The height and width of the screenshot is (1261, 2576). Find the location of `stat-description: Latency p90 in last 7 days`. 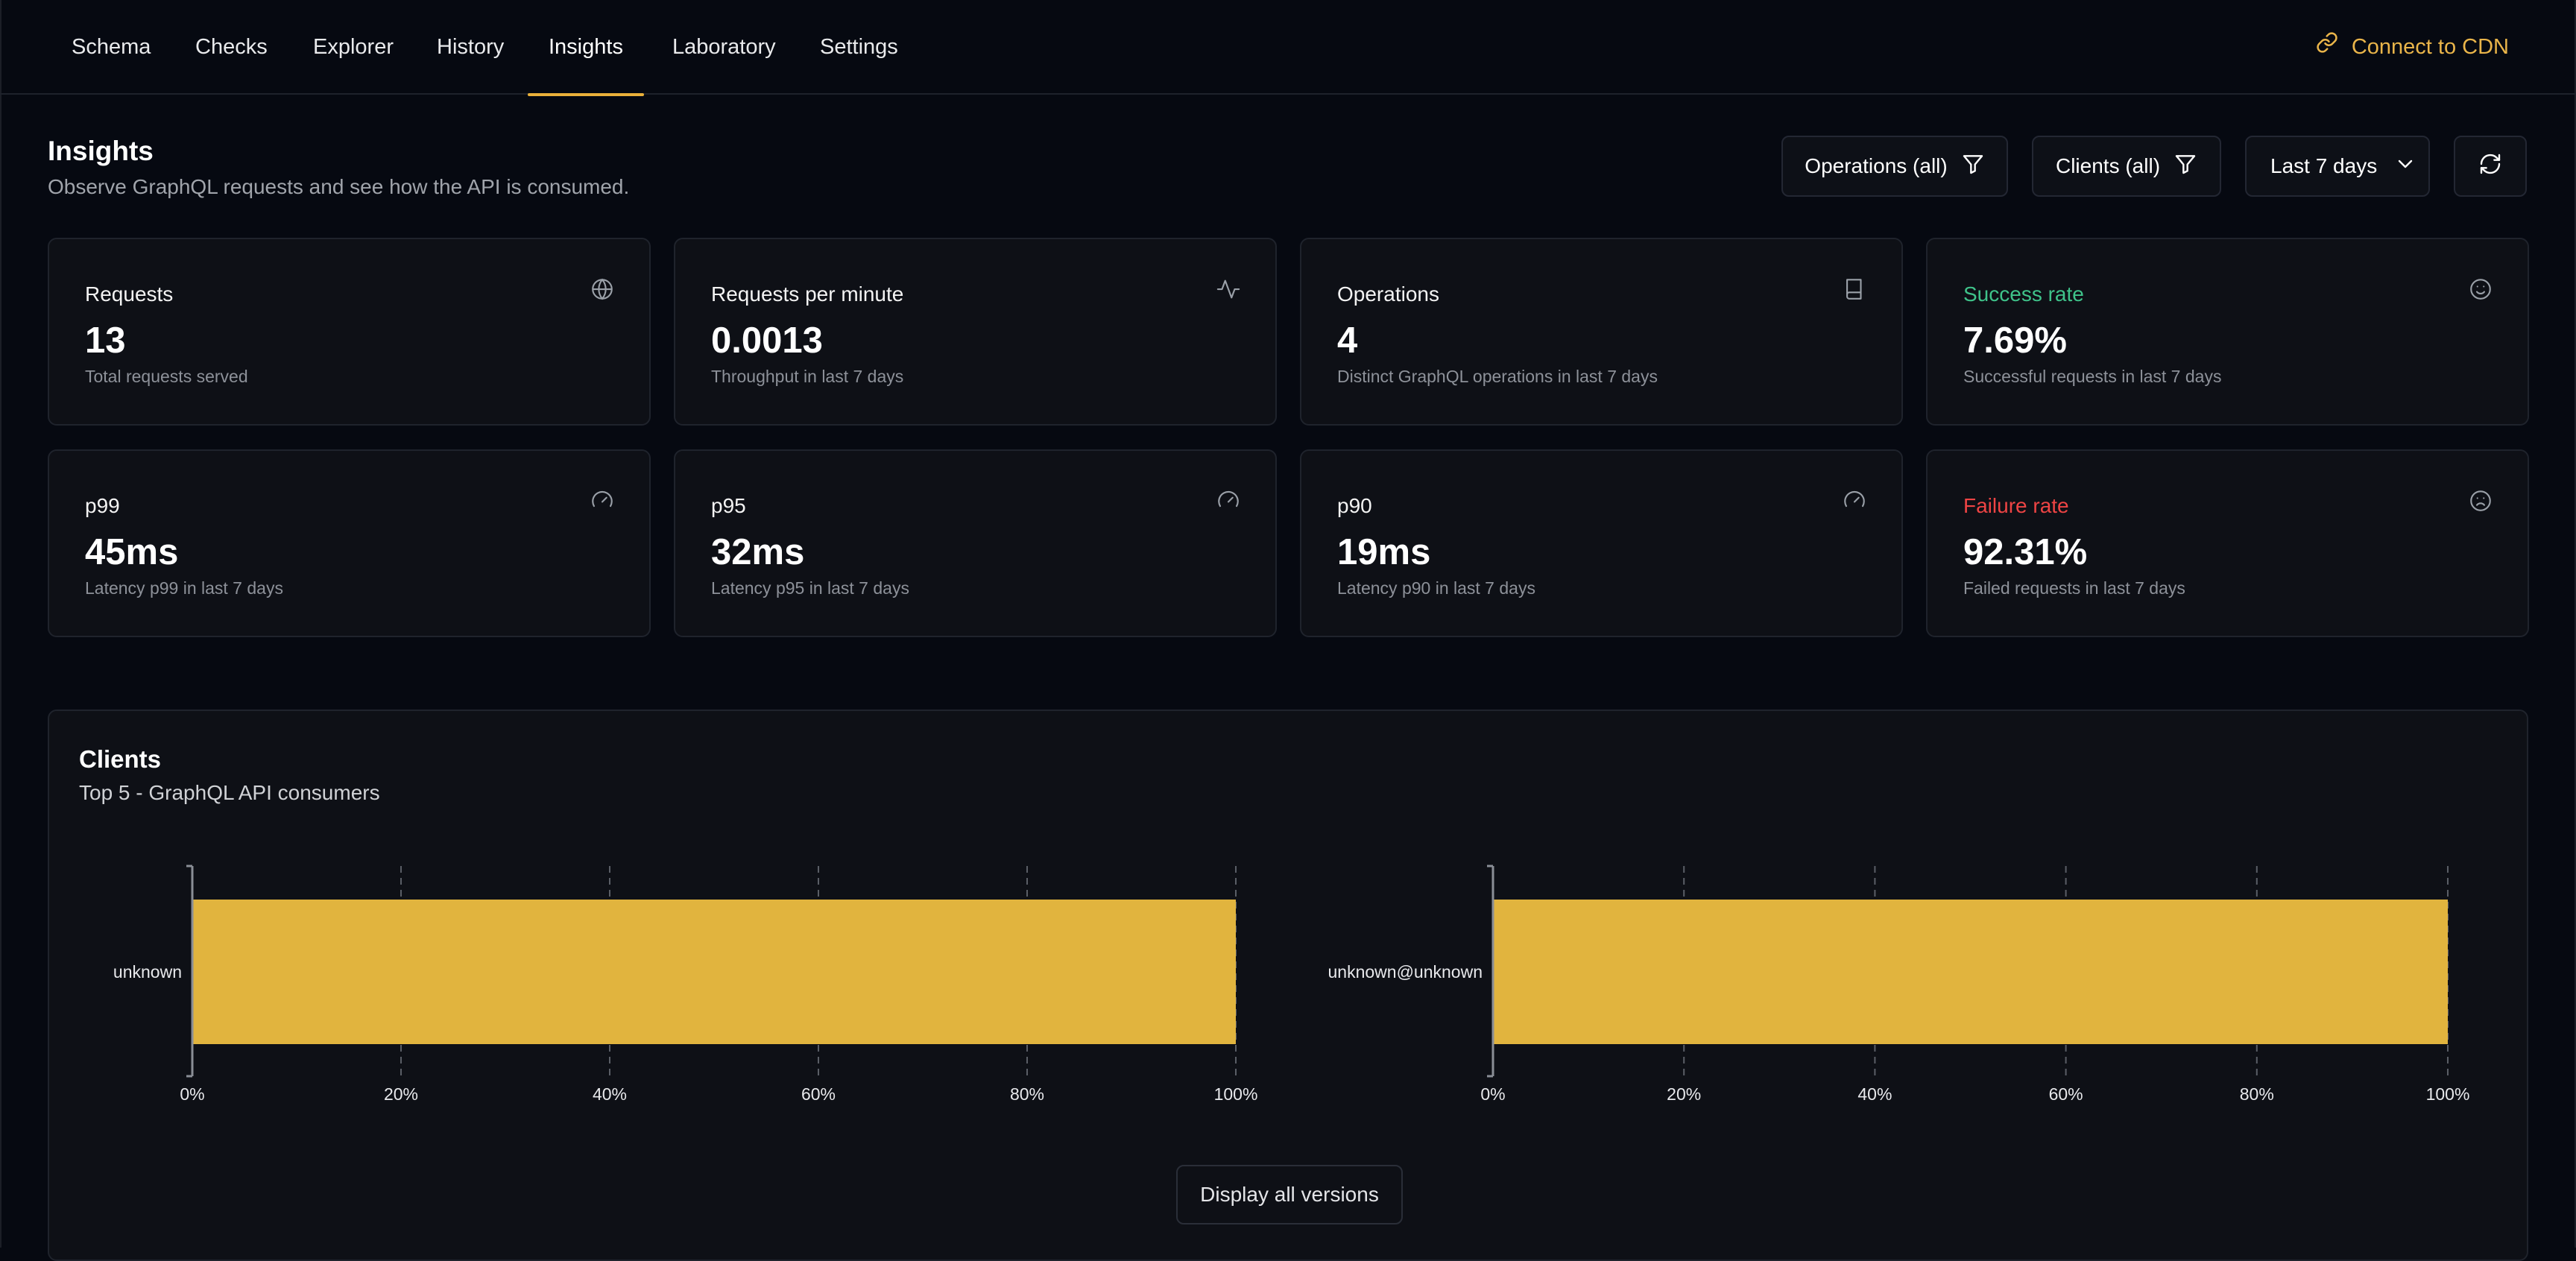

stat-description: Latency p90 in last 7 days is located at coordinates (1436, 588).